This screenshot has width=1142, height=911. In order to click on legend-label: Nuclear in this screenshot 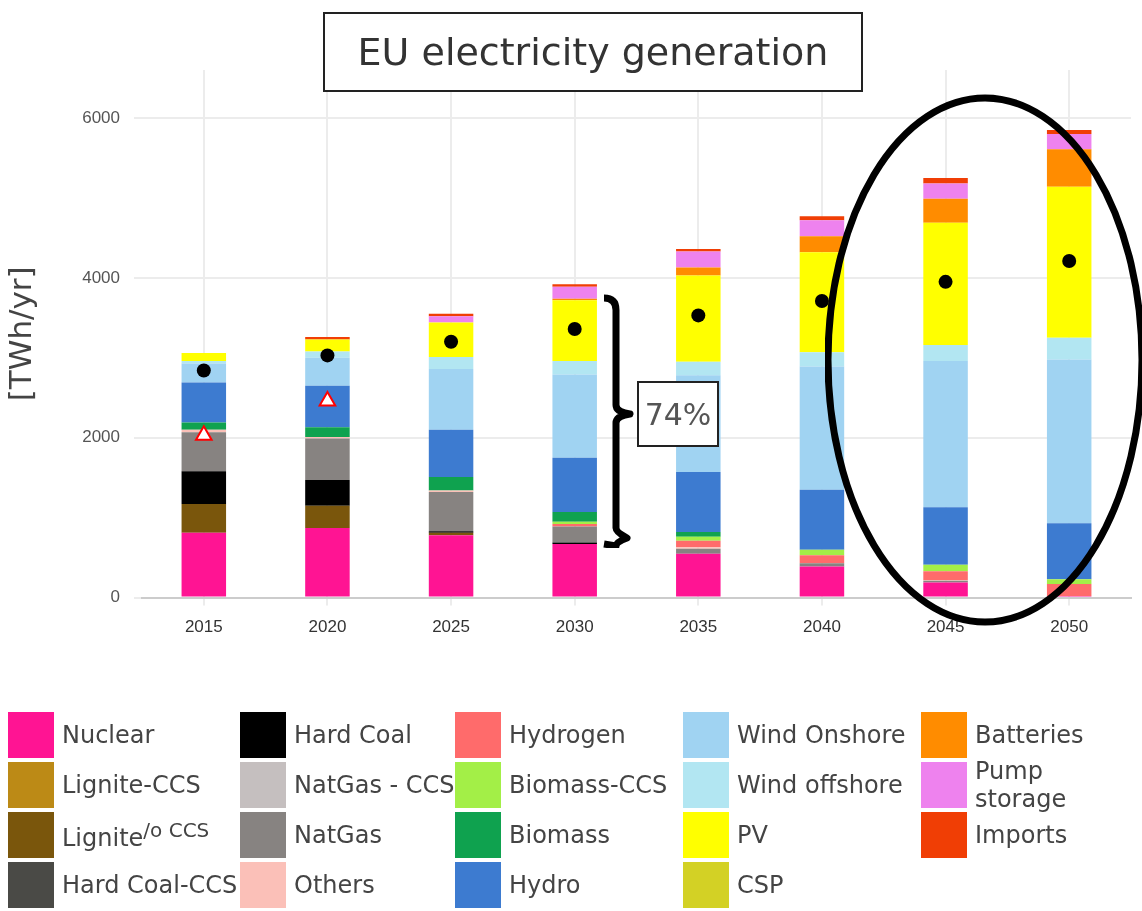, I will do `click(108, 735)`.